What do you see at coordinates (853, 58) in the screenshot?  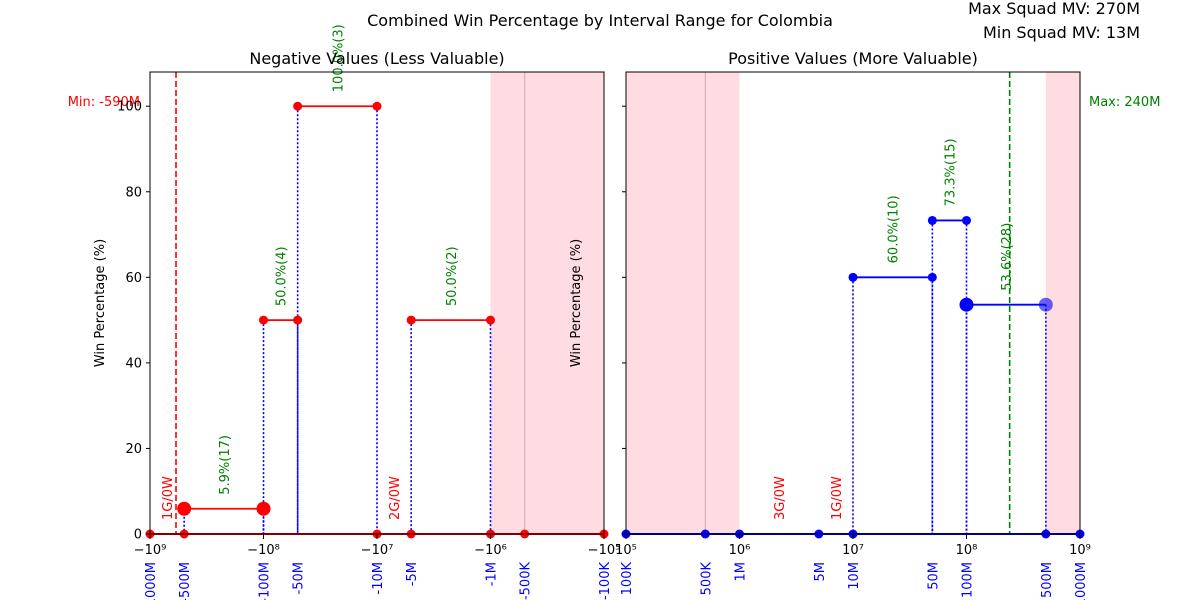 I see `panel-title: Positive Values (More Valuable)` at bounding box center [853, 58].